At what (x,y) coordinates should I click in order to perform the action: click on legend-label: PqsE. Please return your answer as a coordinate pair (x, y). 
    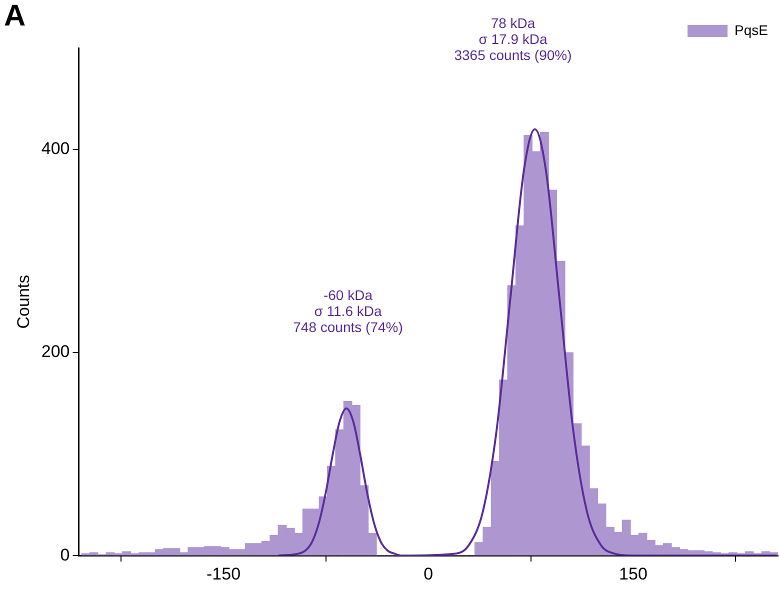
    Looking at the image, I should click on (751, 30).